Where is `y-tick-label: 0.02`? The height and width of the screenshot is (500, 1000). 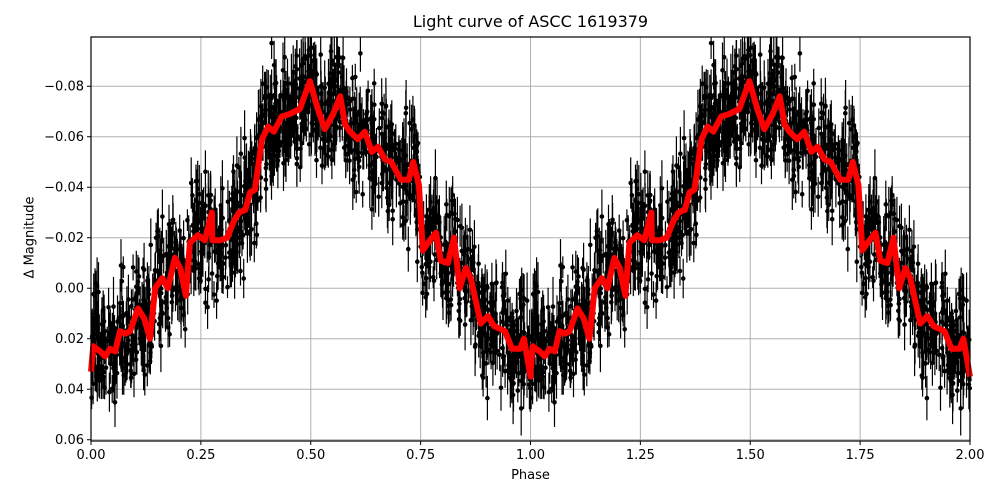 y-tick-label: 0.02 is located at coordinates (69, 339).